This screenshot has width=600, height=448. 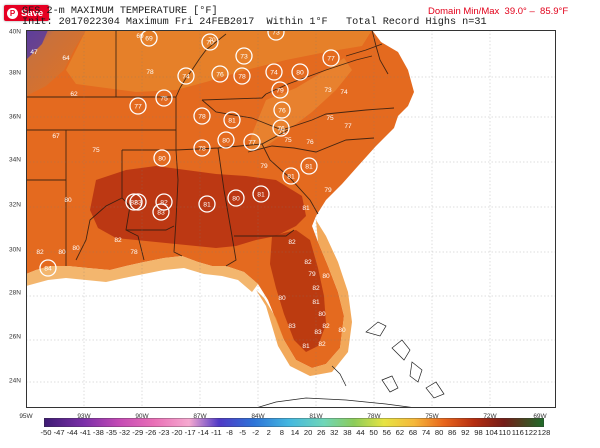 I want to click on map-title: GFS 2-m MAXIMUM TEMPERATURE [°F], so click(x=120, y=11).